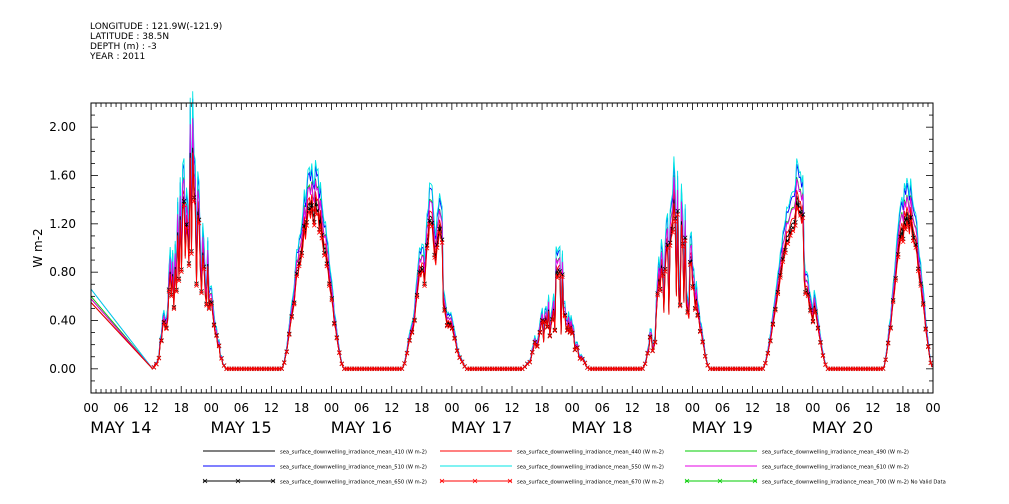 This screenshot has height=504, width=1009. What do you see at coordinates (602, 427) in the screenshot?
I see `day-label: MAY 18` at bounding box center [602, 427].